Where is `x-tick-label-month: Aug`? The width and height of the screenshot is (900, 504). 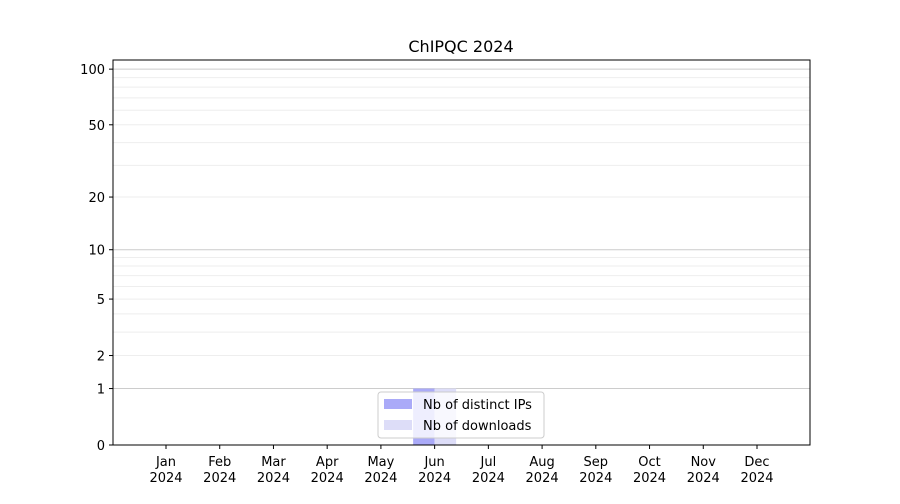
x-tick-label-month: Aug is located at coordinates (541, 462).